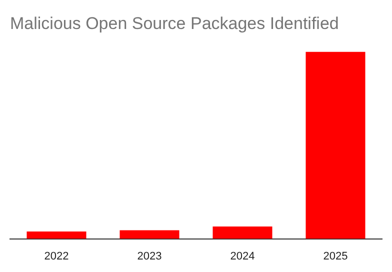  What do you see at coordinates (174, 23) in the screenshot?
I see `chart-title: Malicious Open Source Packages Identified` at bounding box center [174, 23].